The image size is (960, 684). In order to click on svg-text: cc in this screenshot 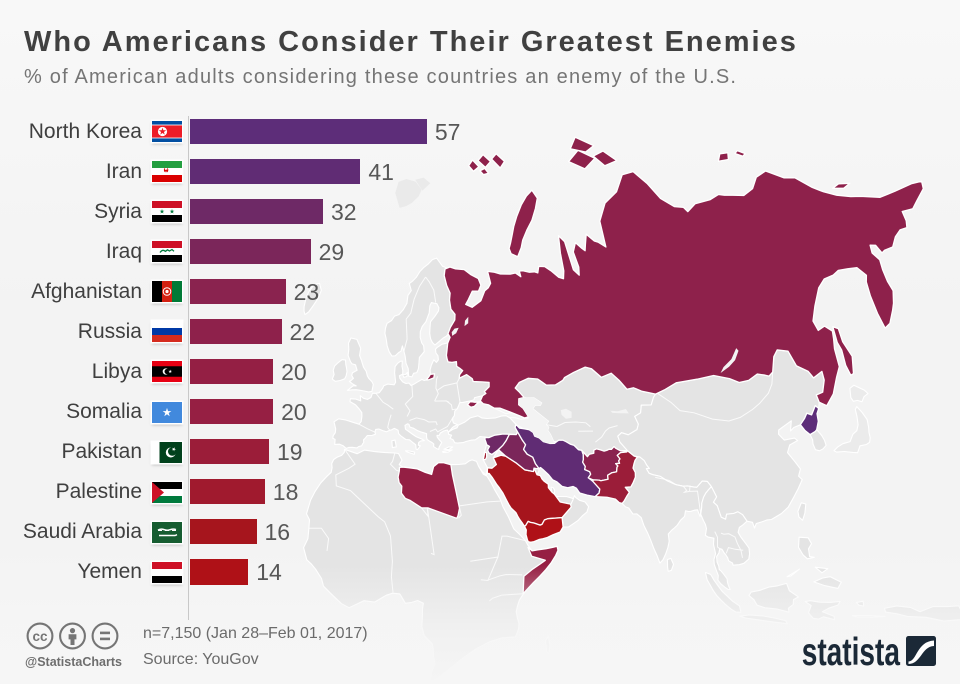, I will do `click(40, 636)`.